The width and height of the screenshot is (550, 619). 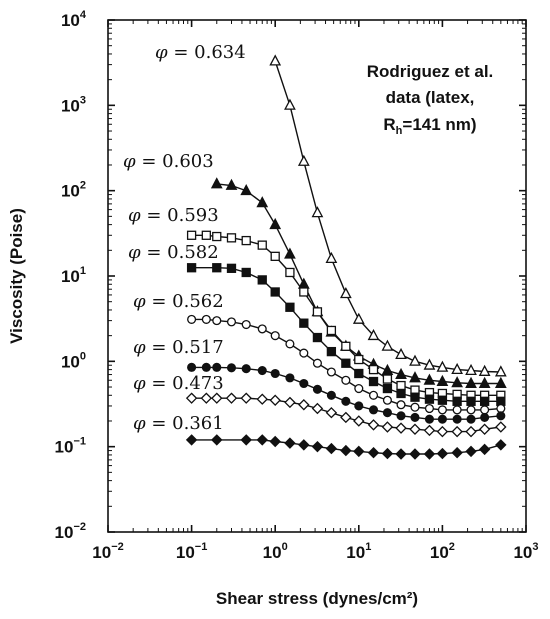 What do you see at coordinates (83, 356) in the screenshot?
I see `y-tick-label-exponent: 0` at bounding box center [83, 356].